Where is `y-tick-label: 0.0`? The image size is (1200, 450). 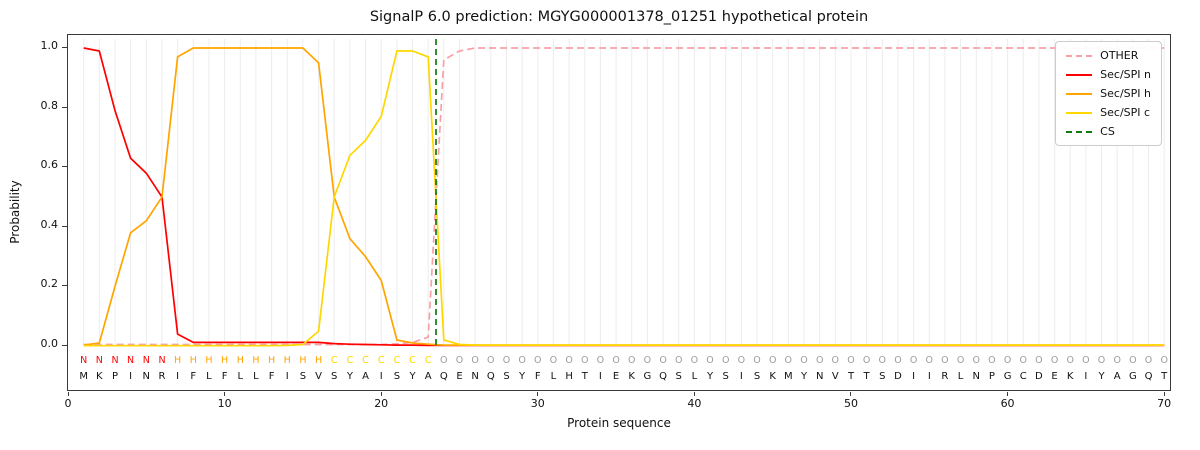
y-tick-label: 0.0 is located at coordinates (49, 343).